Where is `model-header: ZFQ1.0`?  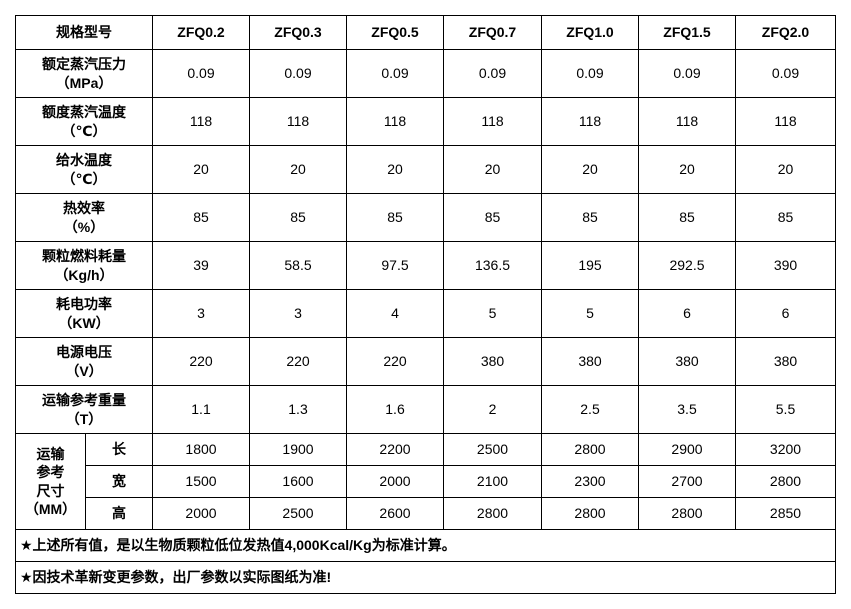 model-header: ZFQ1.0 is located at coordinates (590, 32).